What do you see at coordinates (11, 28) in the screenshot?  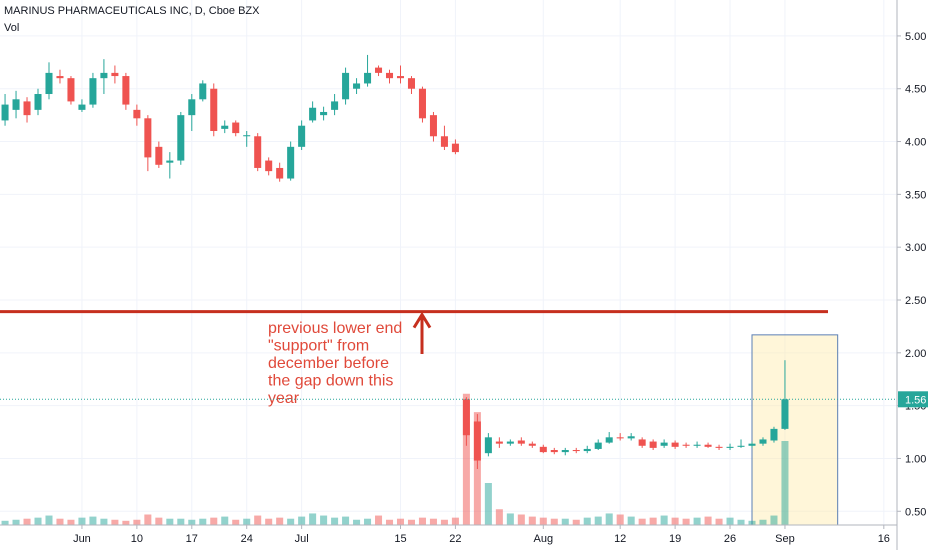 I see `volume-label: Vol` at bounding box center [11, 28].